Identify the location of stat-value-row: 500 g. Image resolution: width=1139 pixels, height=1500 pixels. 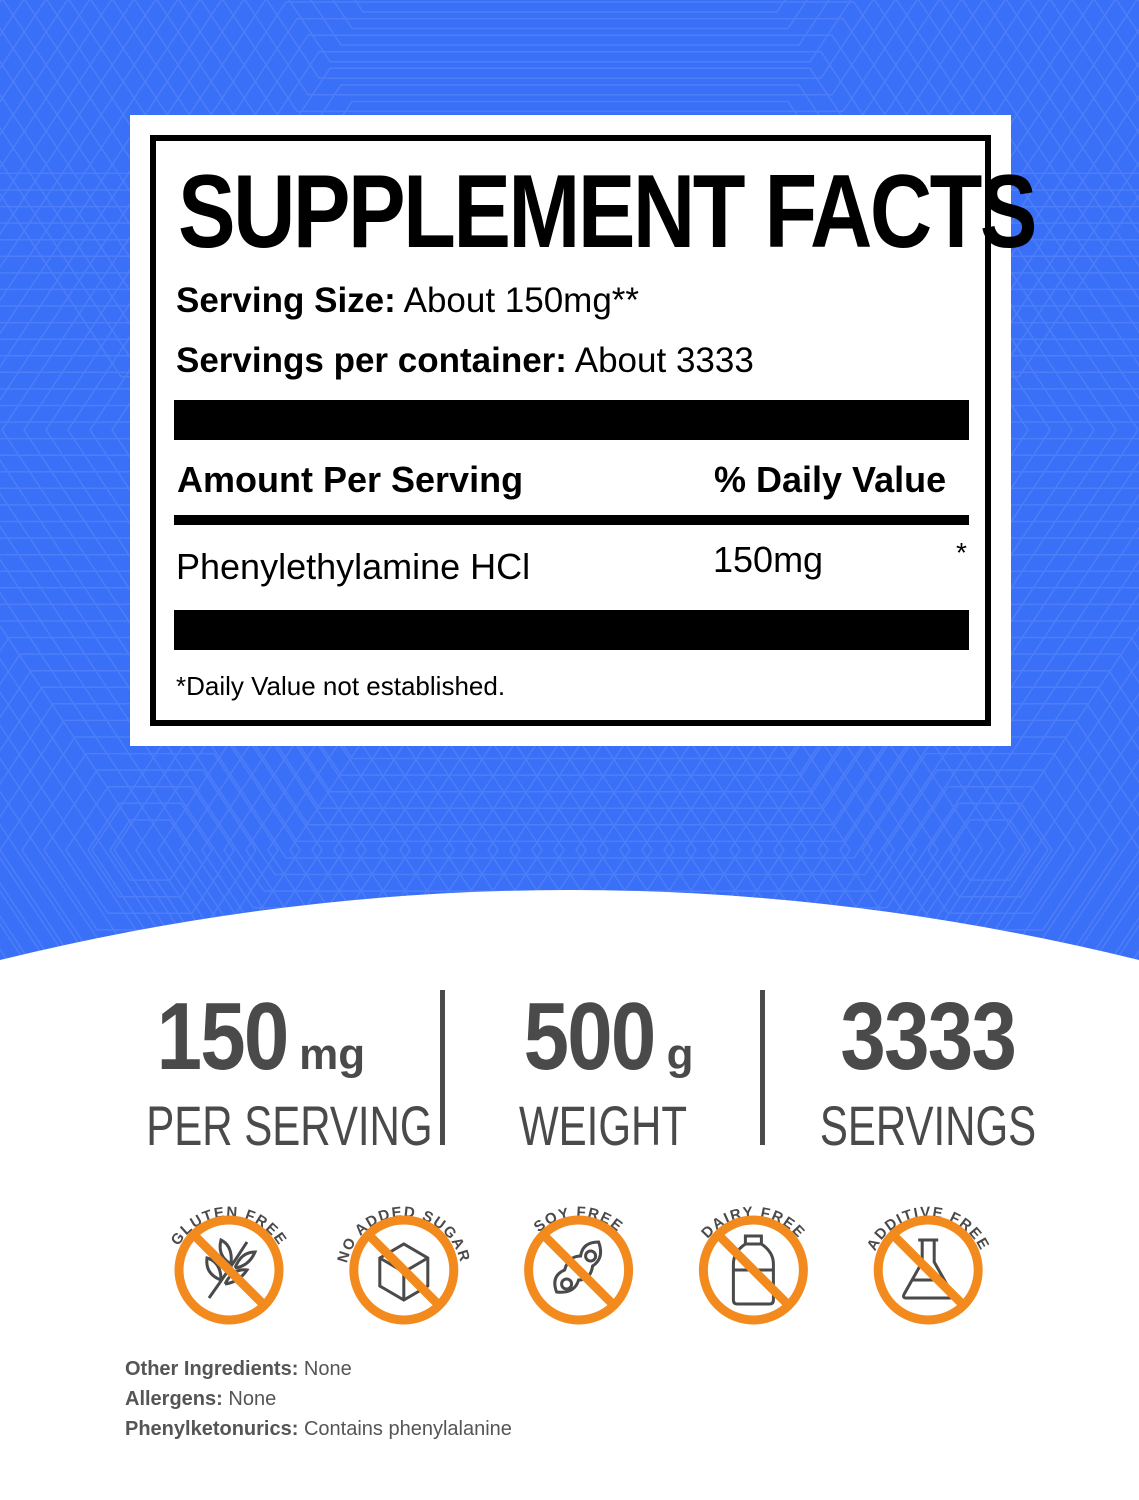
(603, 1038).